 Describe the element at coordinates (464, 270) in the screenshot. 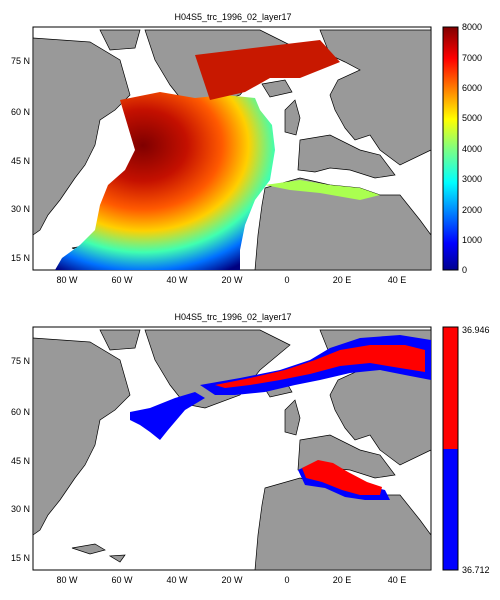

I see `cb1-tick-0: 0` at that location.